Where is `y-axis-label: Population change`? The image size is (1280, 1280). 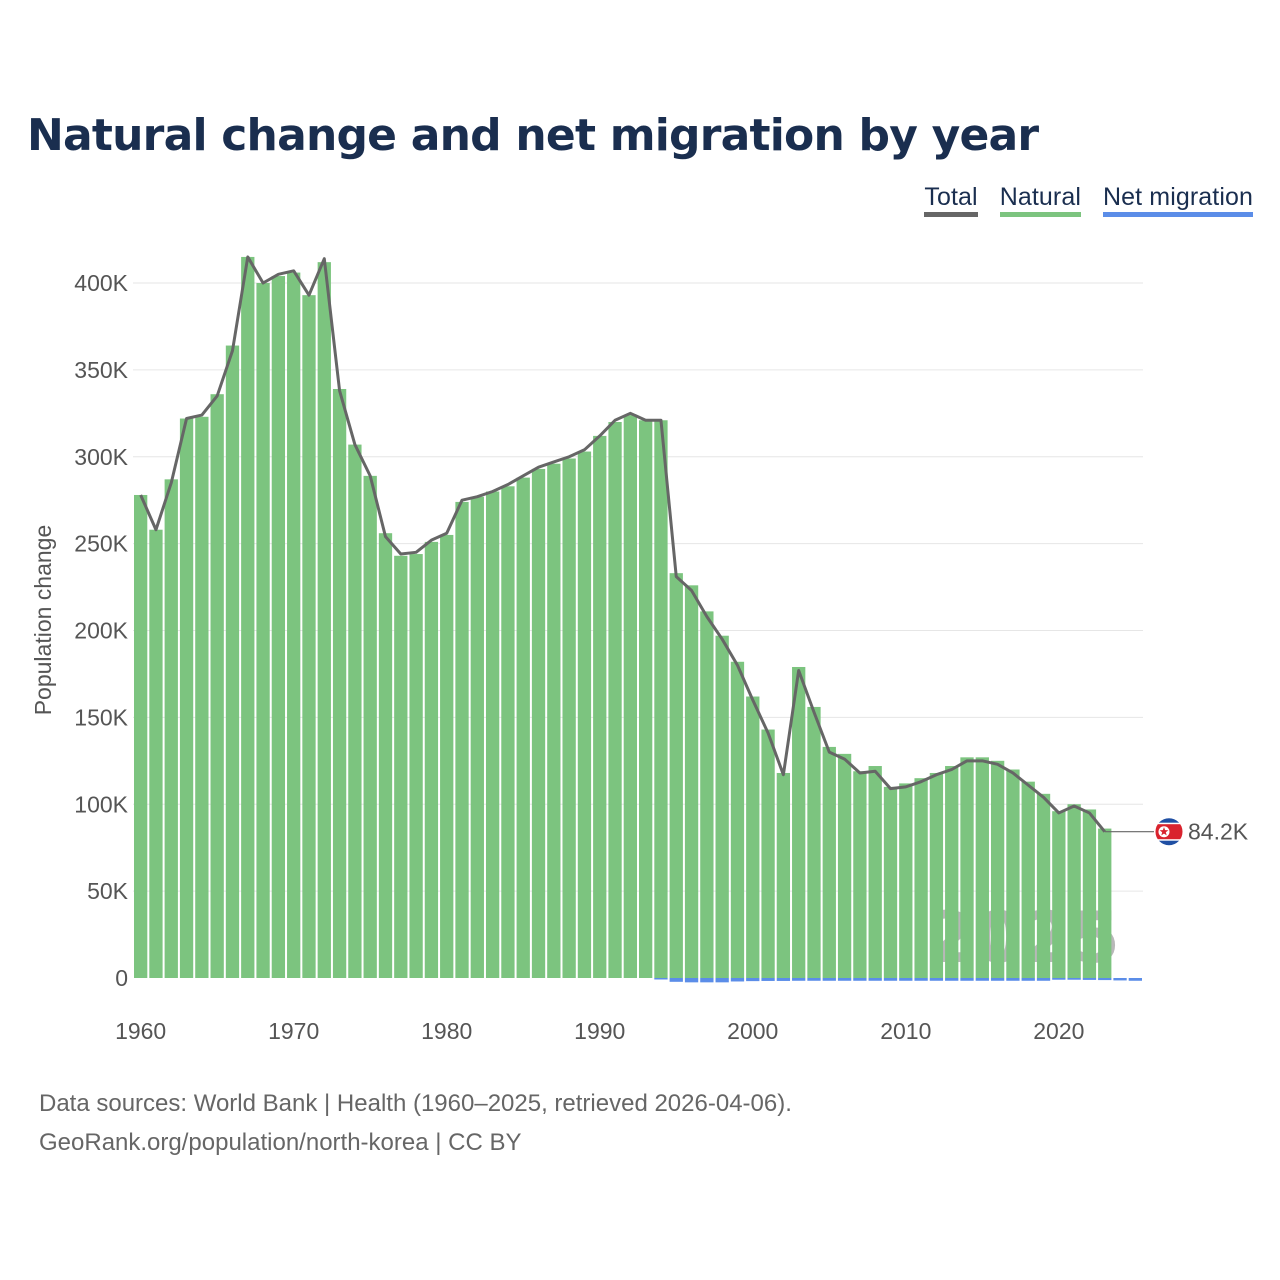
y-axis-label: Population change is located at coordinates (43, 620).